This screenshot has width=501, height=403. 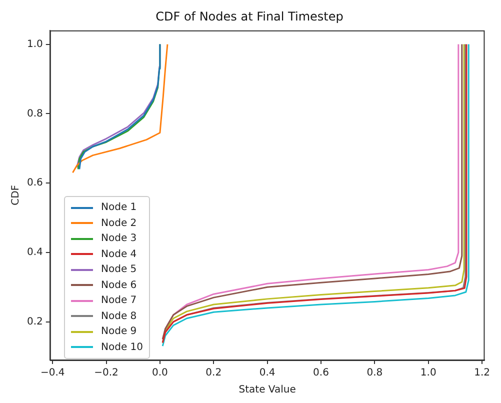 What do you see at coordinates (119, 332) in the screenshot?
I see `legend-label: Node 9` at bounding box center [119, 332].